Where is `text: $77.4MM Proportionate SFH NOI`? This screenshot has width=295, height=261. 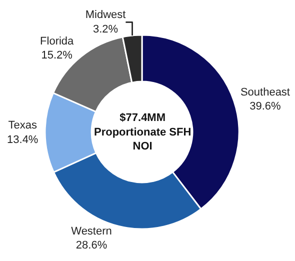 text: $77.4MM Proportionate SFH NOI is located at coordinates (143, 132).